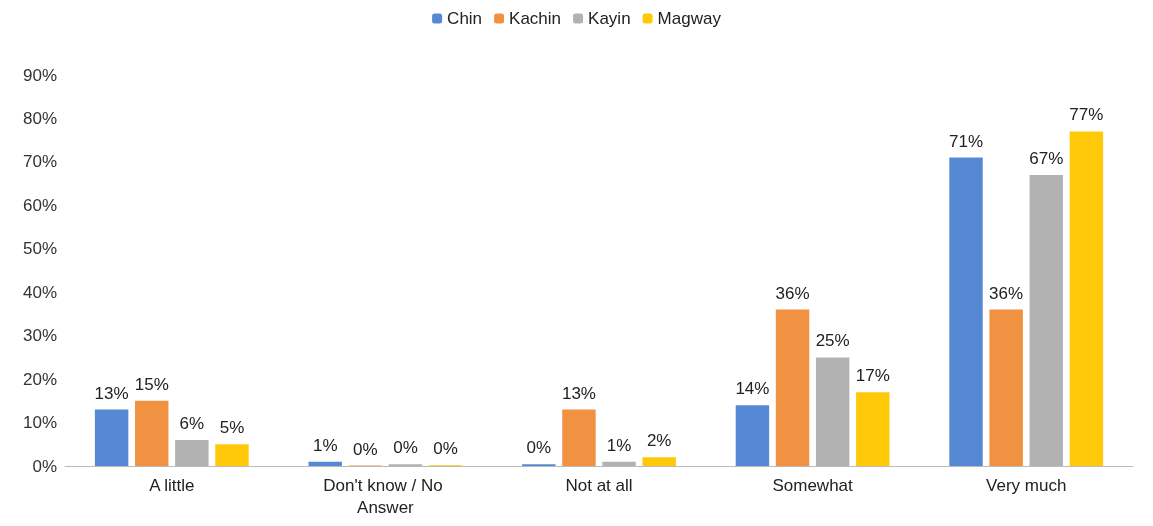  Describe the element at coordinates (151, 384) in the screenshot. I see `data-label: 15%` at that location.